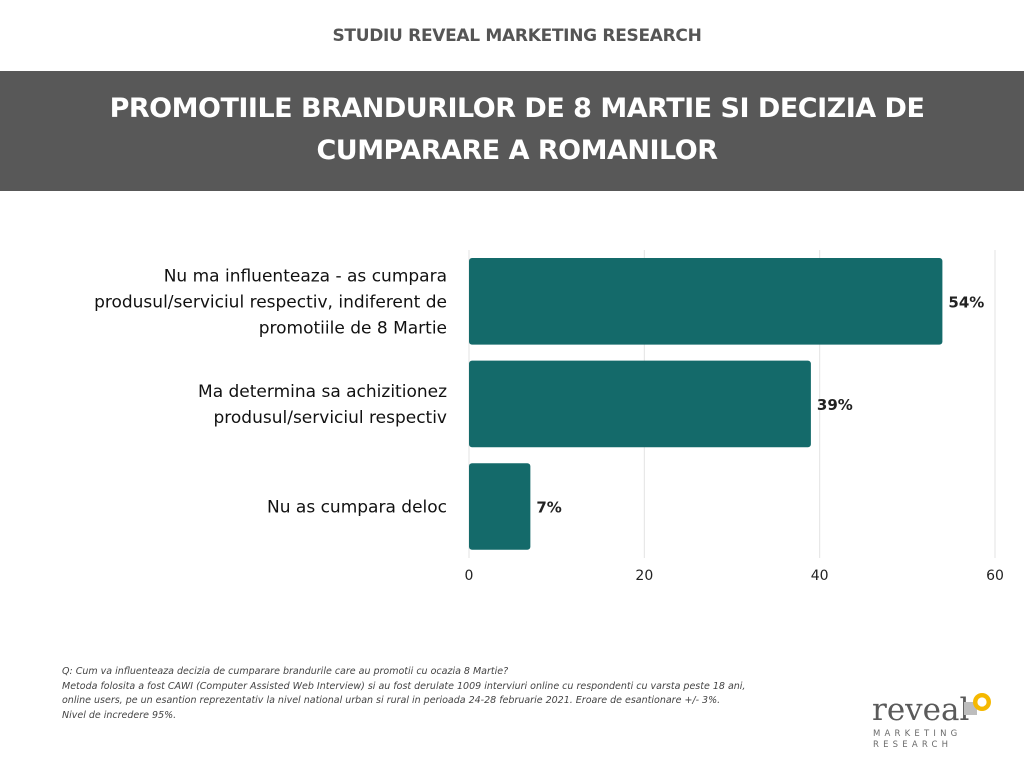 Image resolution: width=1024 pixels, height=768 pixels. What do you see at coordinates (305, 276) in the screenshot?
I see `category-label-0-line-0: Nu ma influenteaza - as cumpara` at bounding box center [305, 276].